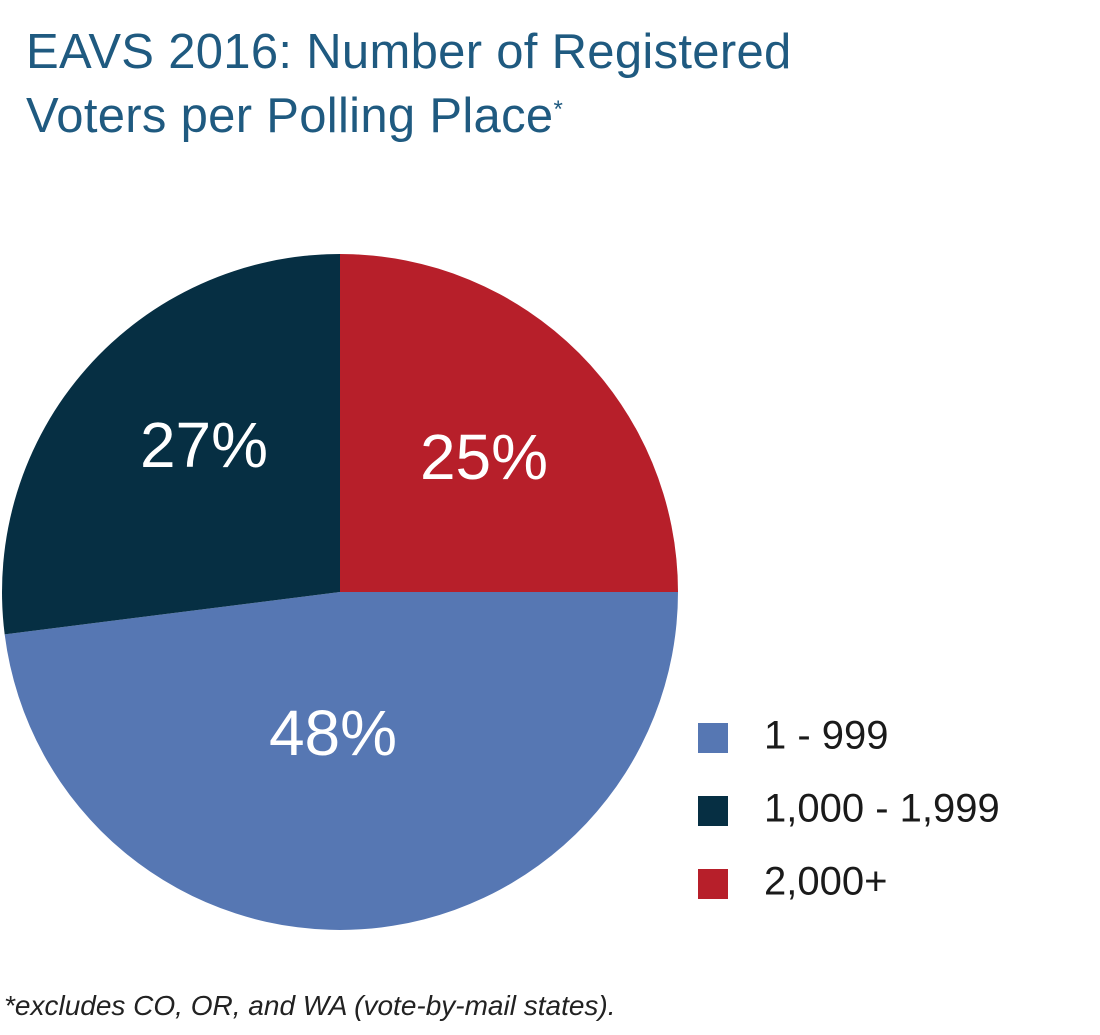  I want to click on legend-label-3: 2,000+, so click(825, 882).